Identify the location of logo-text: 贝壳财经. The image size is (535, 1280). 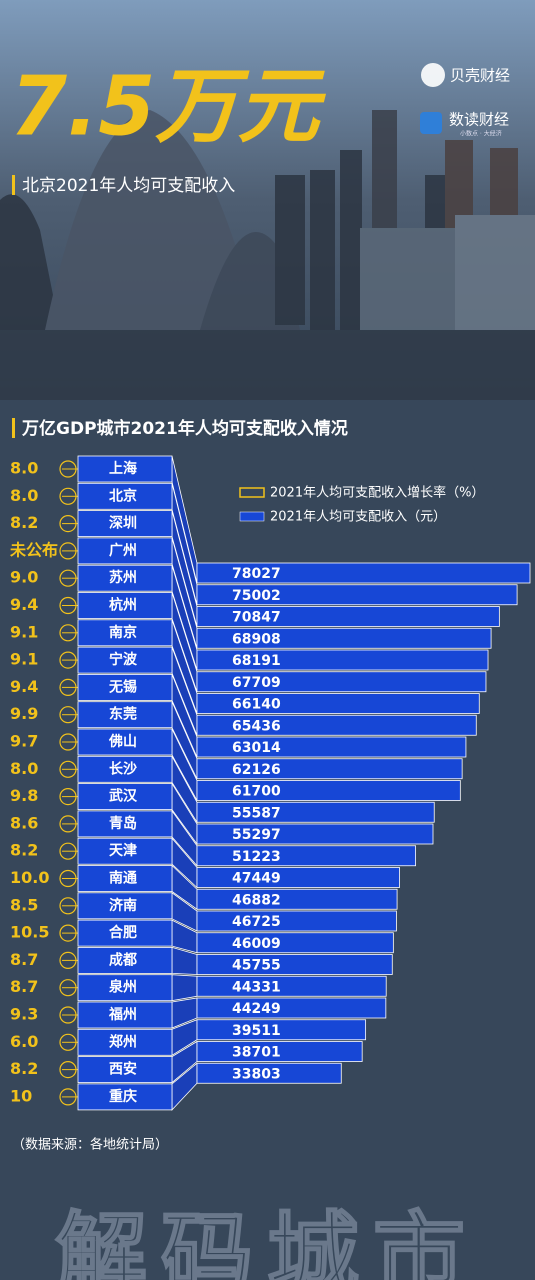
(480, 76).